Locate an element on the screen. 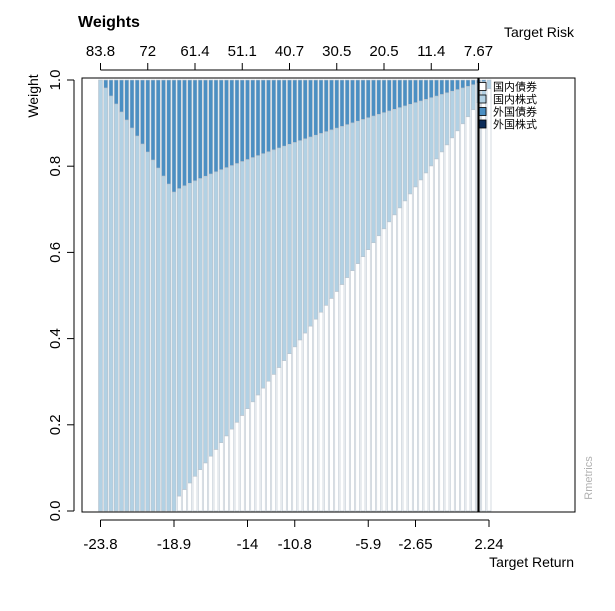 Image resolution: width=615 pixels, height=611 pixels. legend-label: 外国債券 is located at coordinates (515, 112).